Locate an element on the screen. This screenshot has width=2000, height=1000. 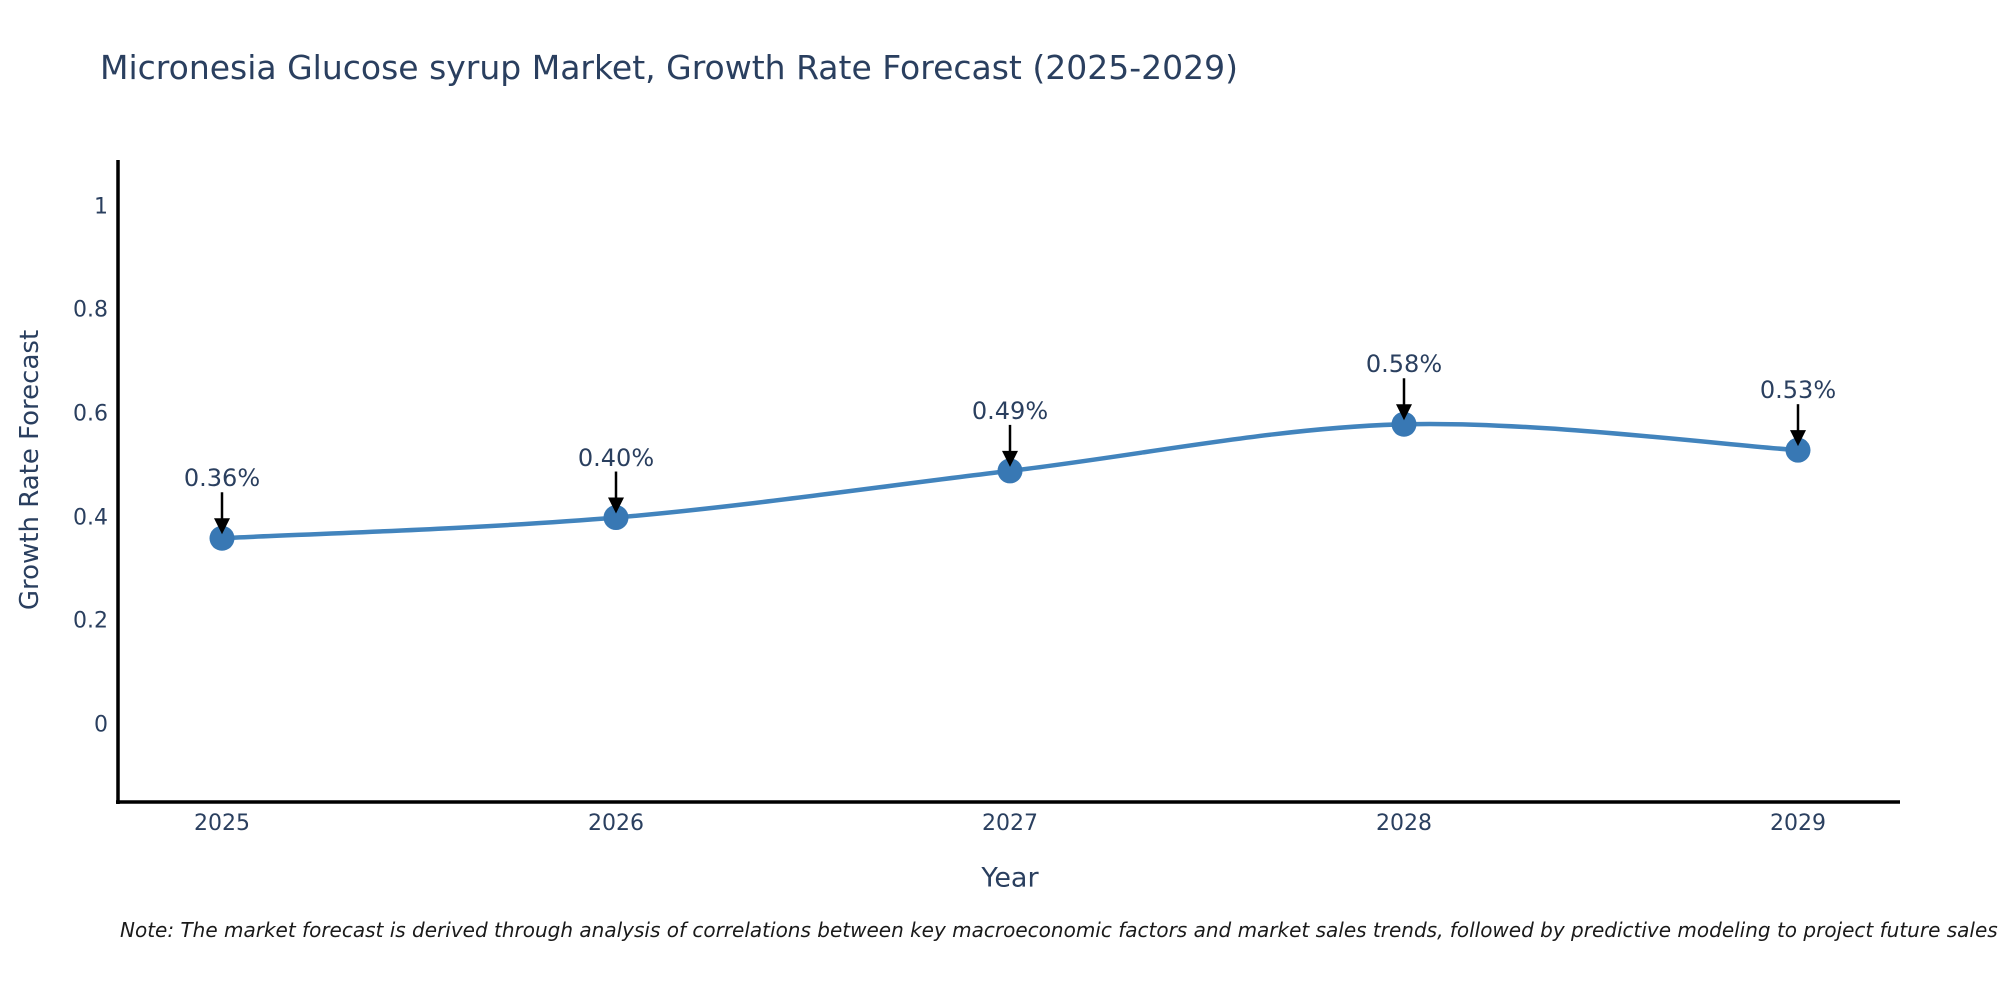
point-value-label: 0.36% is located at coordinates (222, 478).